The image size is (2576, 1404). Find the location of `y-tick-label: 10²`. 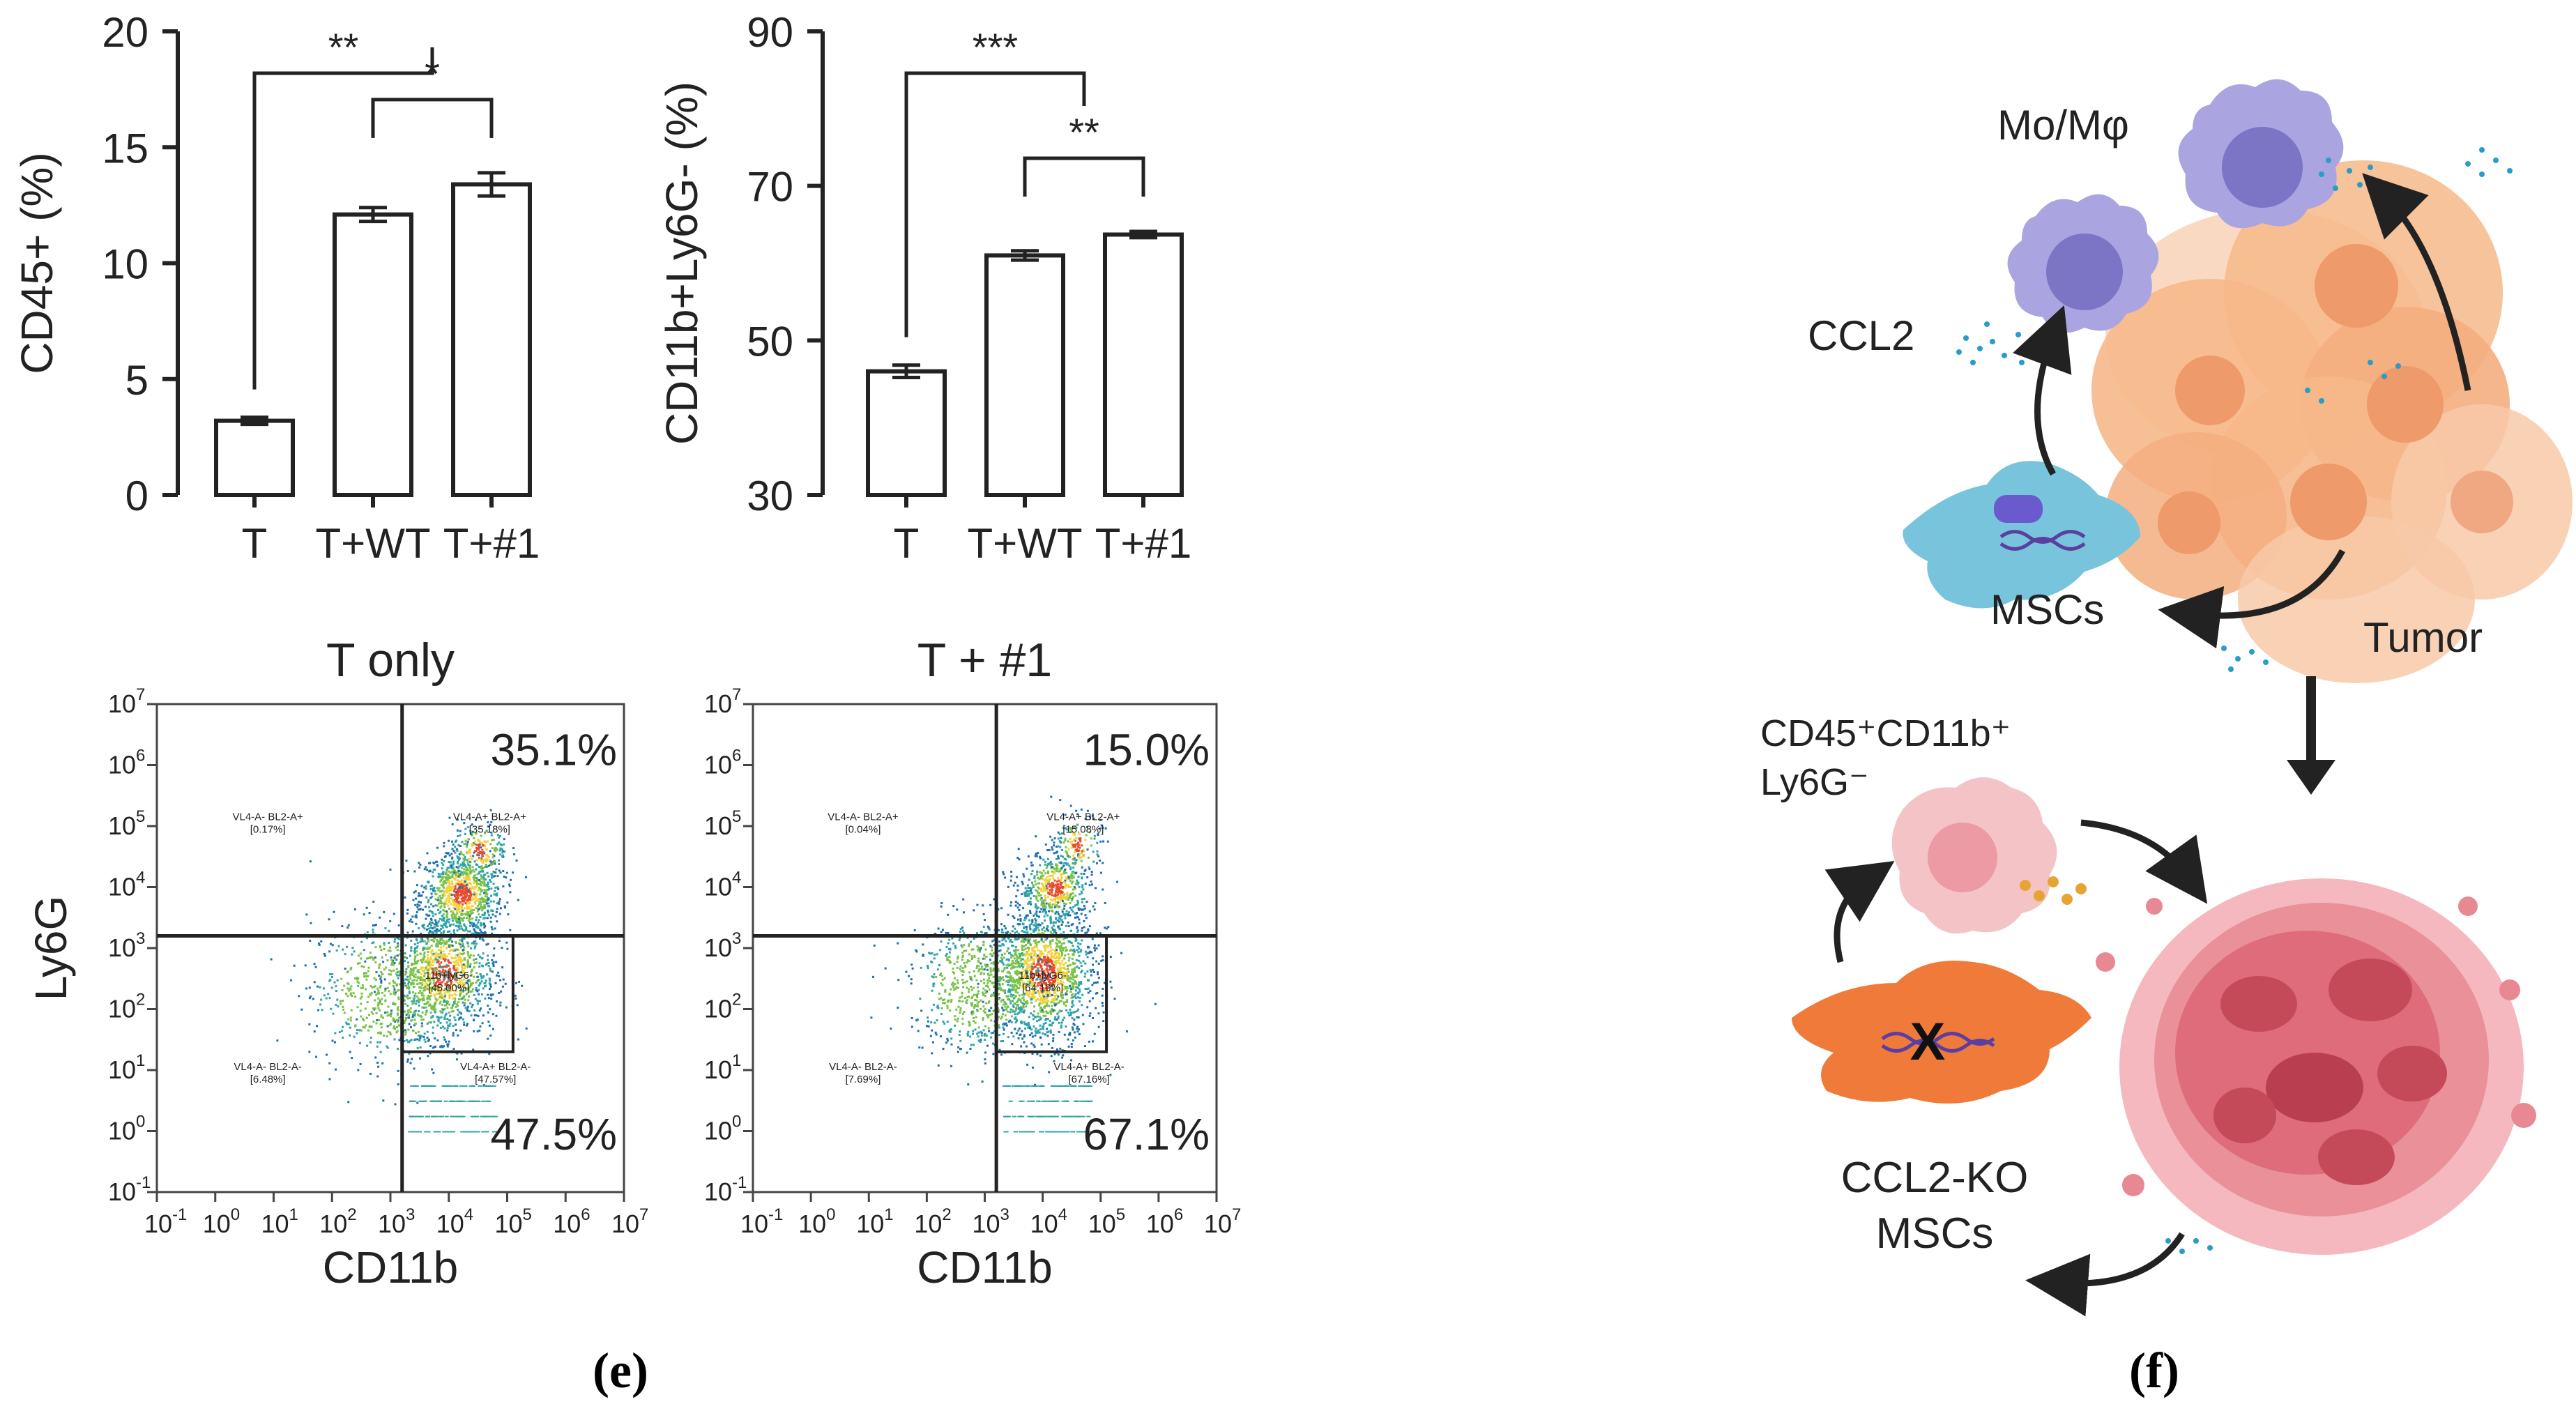

y-tick-label: 10² is located at coordinates (127, 1007).